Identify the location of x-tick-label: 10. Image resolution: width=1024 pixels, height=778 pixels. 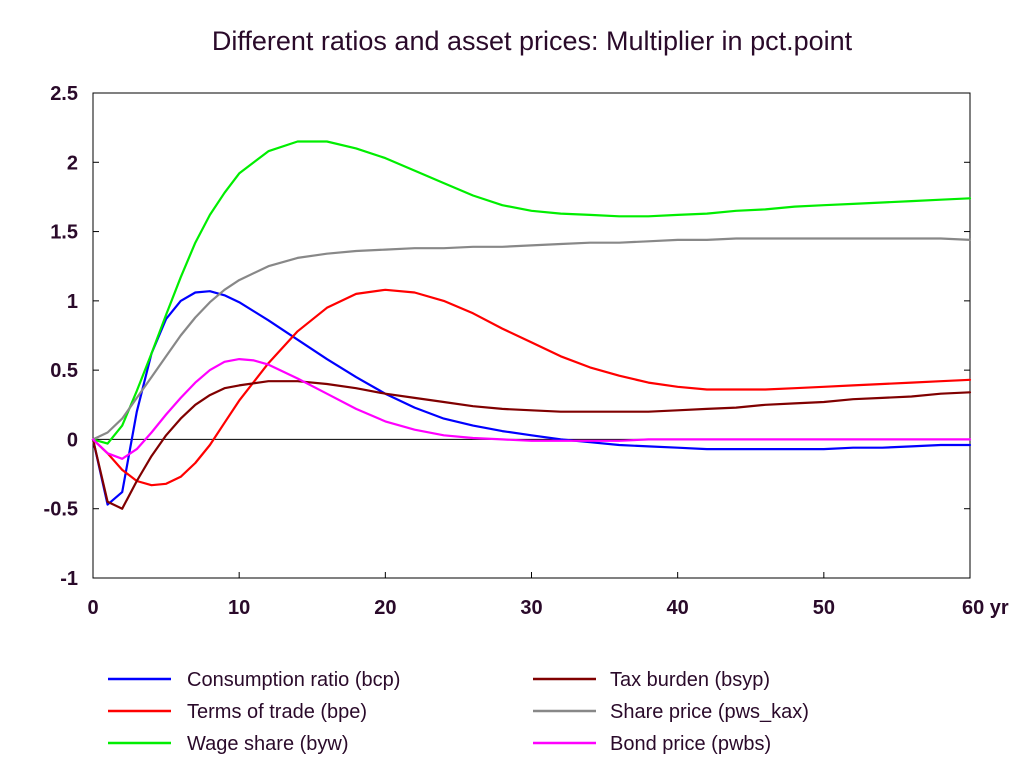
(239, 608).